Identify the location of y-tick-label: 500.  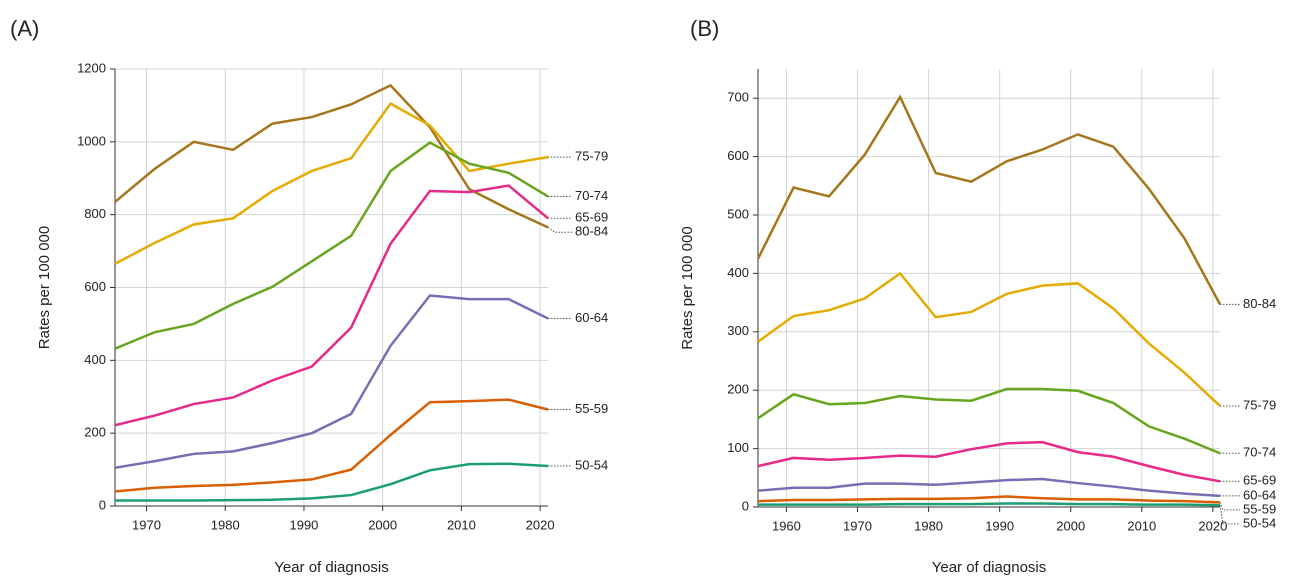
(738, 213).